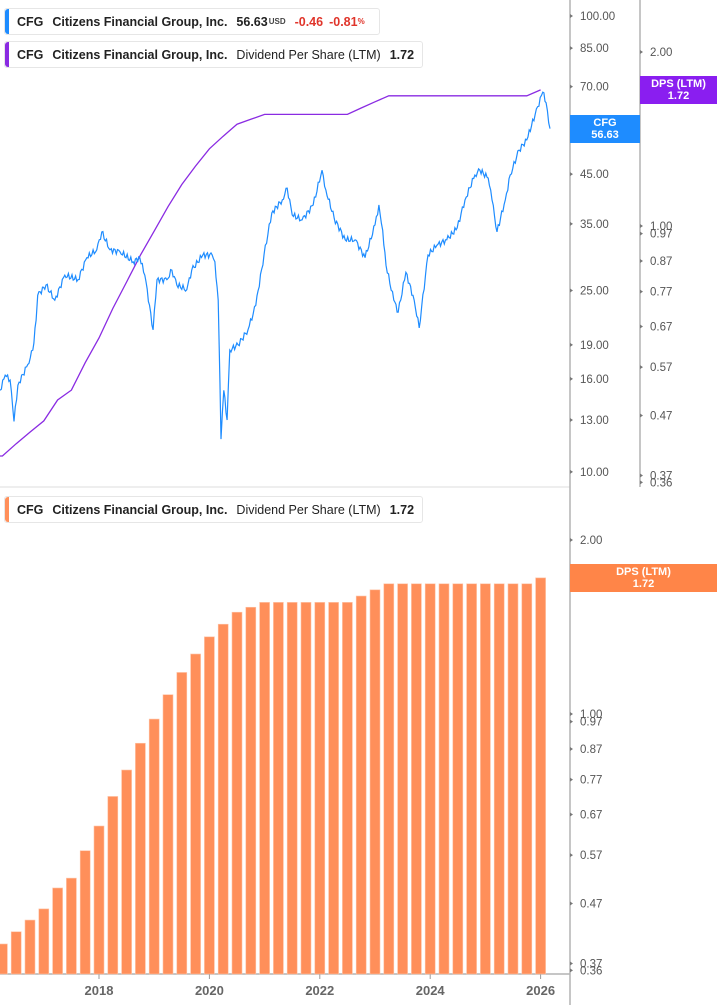  I want to click on x-tick-label: 2026, so click(540, 990).